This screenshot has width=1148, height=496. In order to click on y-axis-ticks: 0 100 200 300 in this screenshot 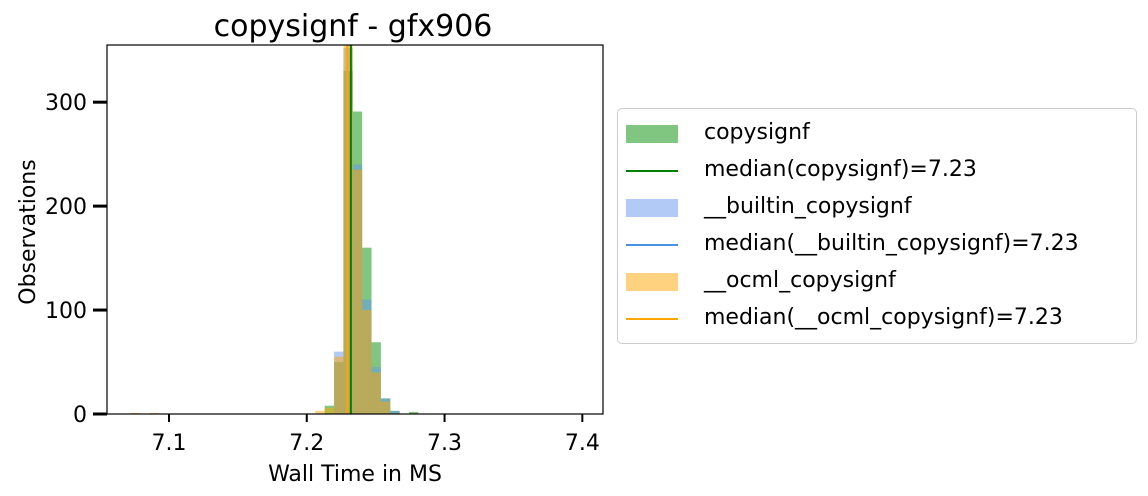, I will do `click(76, 259)`.